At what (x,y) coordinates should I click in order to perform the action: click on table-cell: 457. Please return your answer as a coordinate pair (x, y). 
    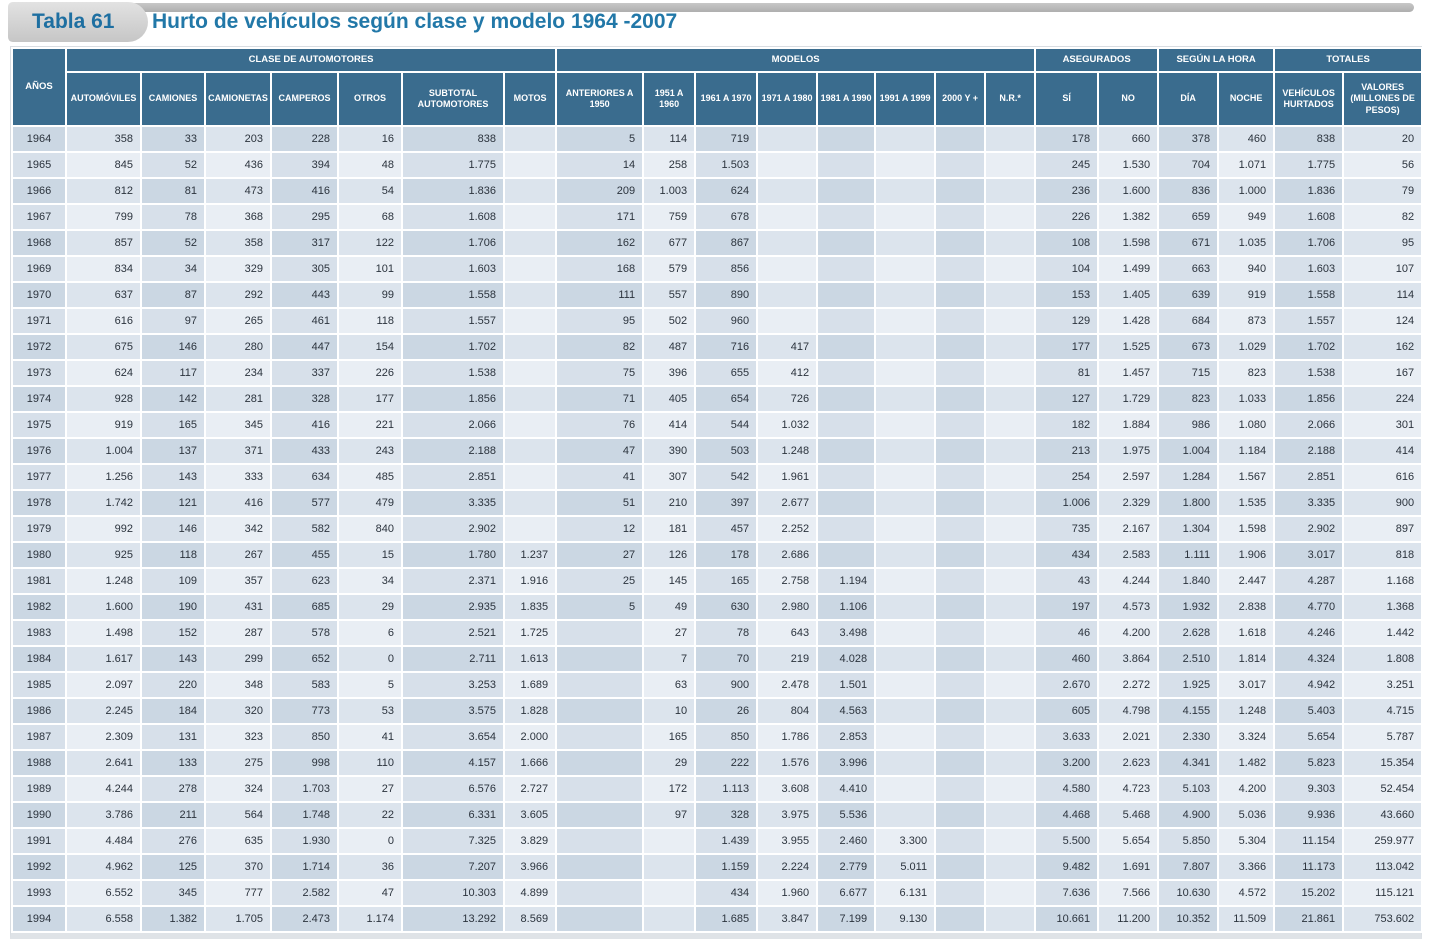
    Looking at the image, I should click on (726, 529).